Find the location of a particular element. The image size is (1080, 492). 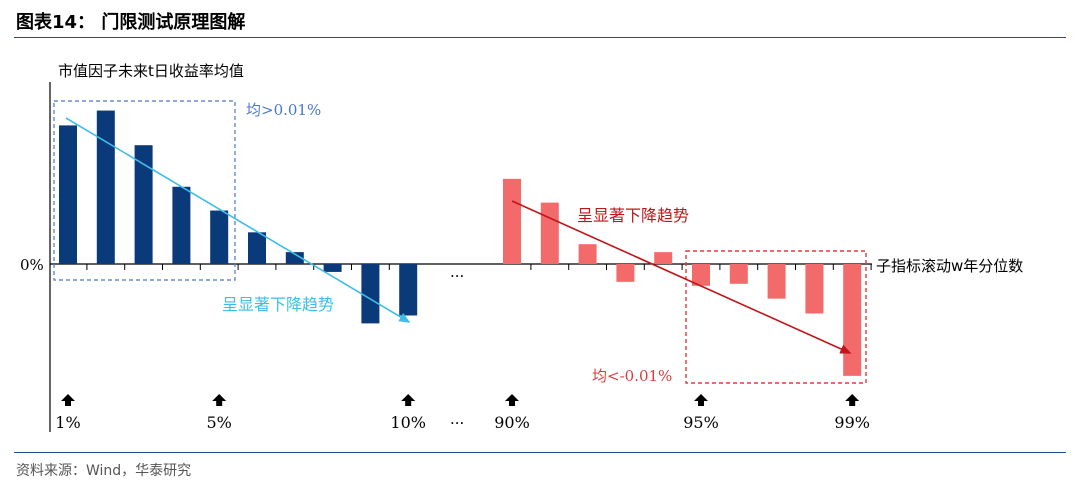

blue-trend-arrow is located at coordinates (238, 220).